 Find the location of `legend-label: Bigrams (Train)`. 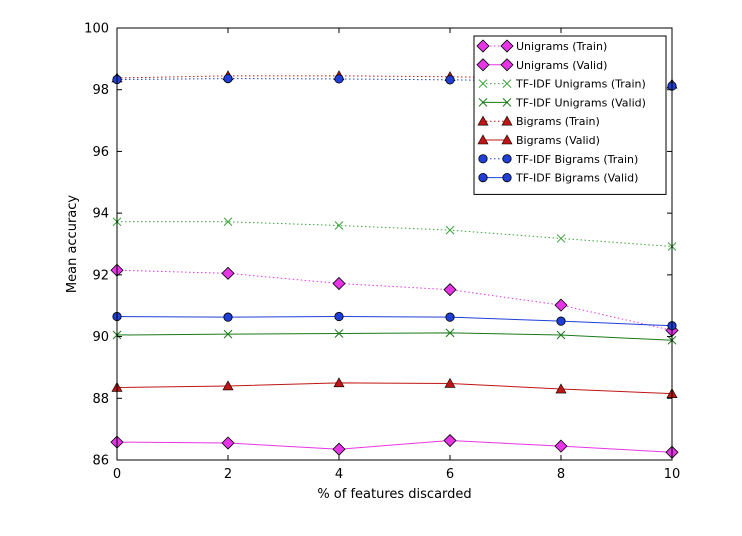

legend-label: Bigrams (Train) is located at coordinates (558, 121).